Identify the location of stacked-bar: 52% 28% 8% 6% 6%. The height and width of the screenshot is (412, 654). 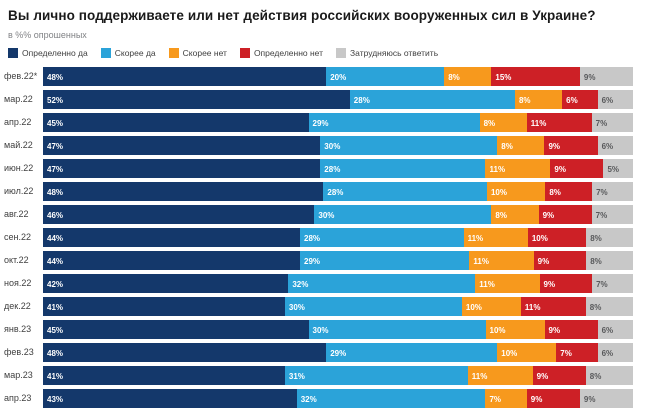
(338, 99).